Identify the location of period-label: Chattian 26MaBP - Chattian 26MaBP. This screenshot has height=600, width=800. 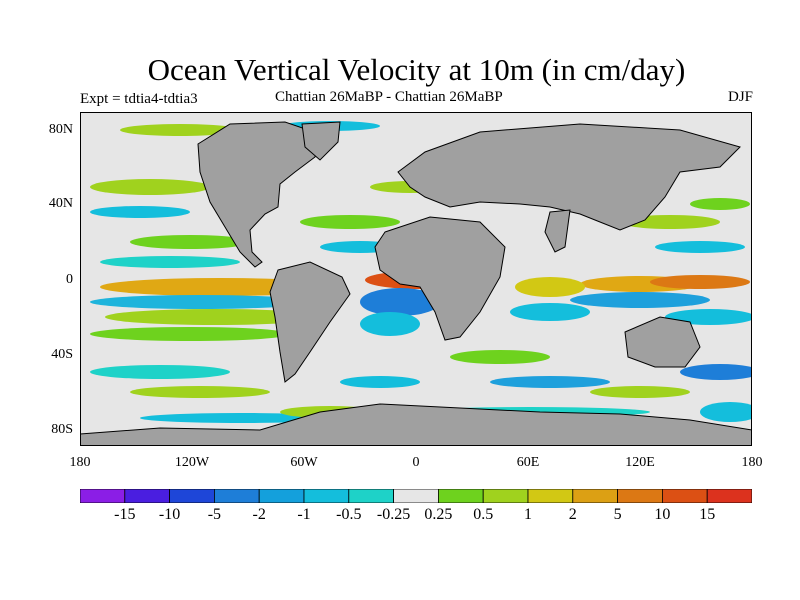
(389, 97).